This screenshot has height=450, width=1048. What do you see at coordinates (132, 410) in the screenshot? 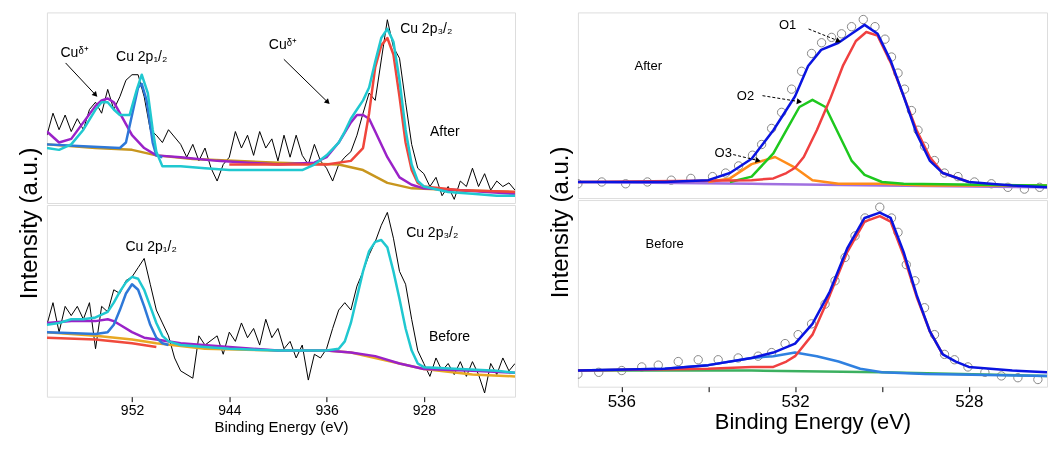
I see `x-tick-label: 952` at bounding box center [132, 410].